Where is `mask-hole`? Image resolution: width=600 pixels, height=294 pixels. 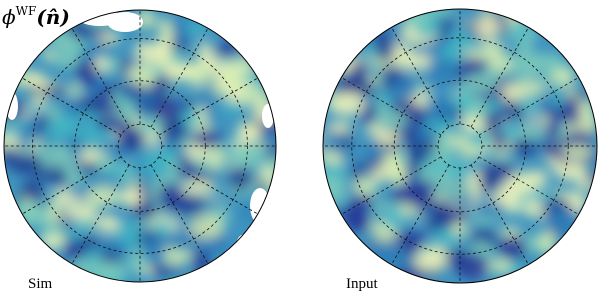
mask-hole is located at coordinates (245, 246).